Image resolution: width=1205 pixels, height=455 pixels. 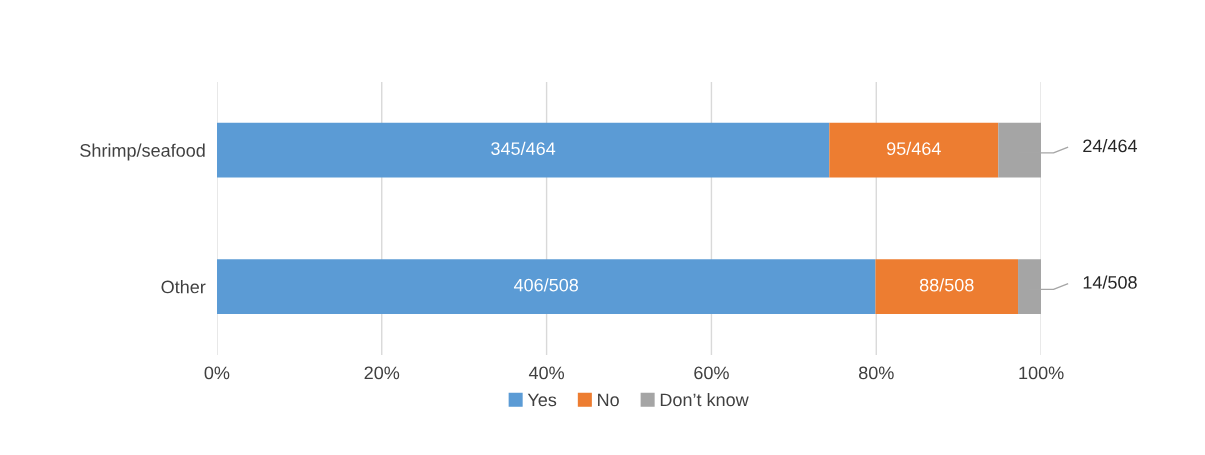 What do you see at coordinates (1110, 146) in the screenshot?
I see `data-label: 24/464` at bounding box center [1110, 146].